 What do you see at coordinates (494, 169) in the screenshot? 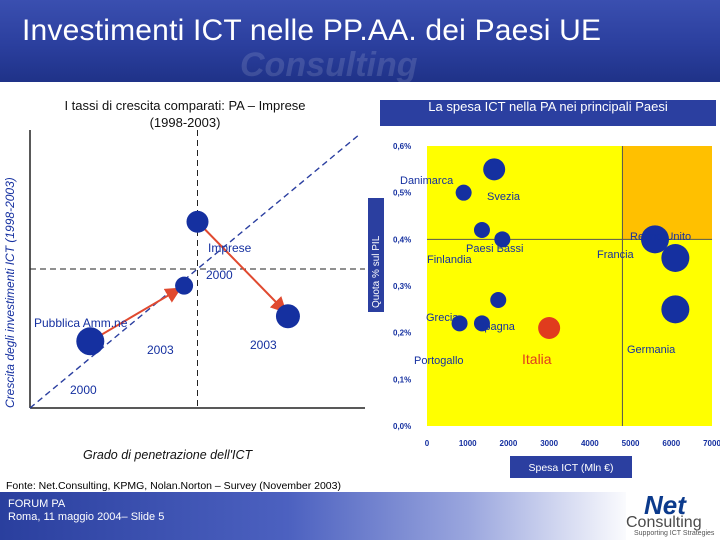
I see `bubble-svezia` at bounding box center [494, 169].